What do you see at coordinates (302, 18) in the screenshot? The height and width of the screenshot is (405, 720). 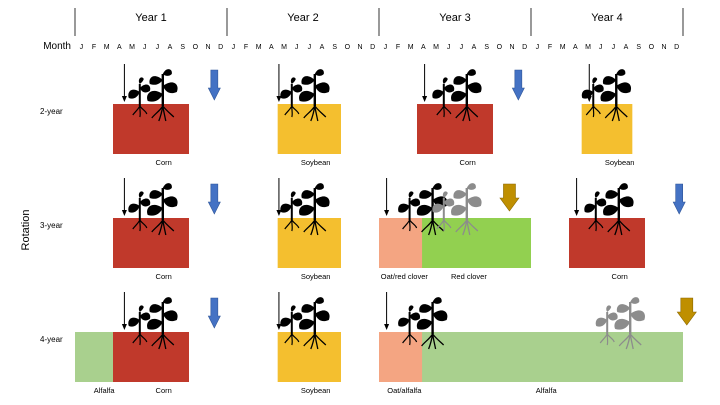 I see `year-label: Year 2` at bounding box center [302, 18].